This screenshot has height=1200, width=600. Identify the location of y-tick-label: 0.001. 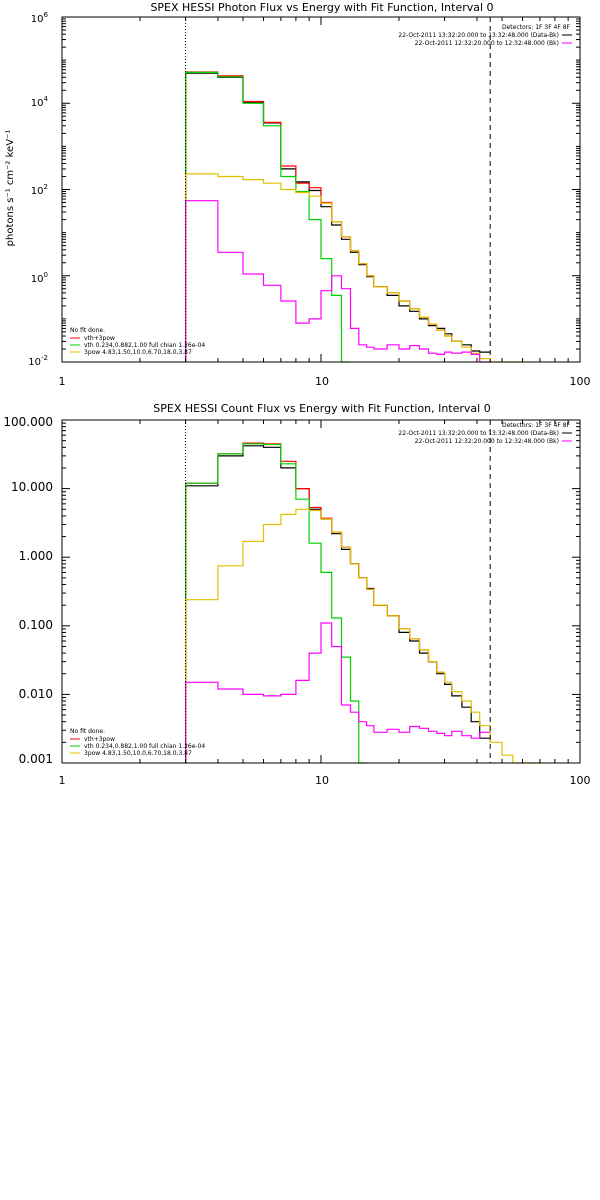
(36, 759).